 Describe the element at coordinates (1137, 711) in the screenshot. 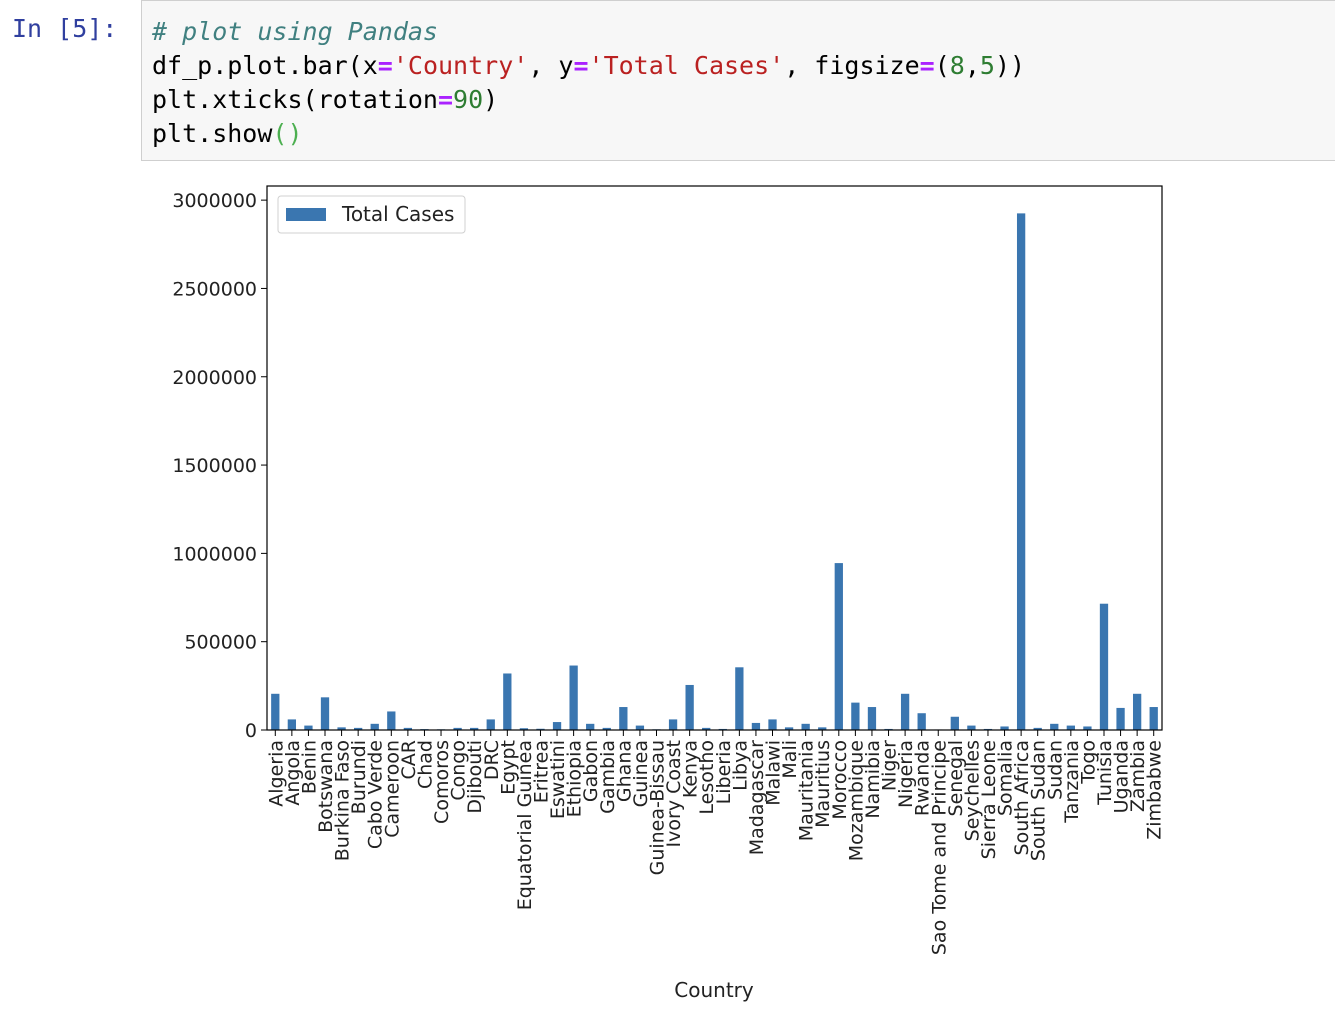

I see `bar-zambia` at that location.